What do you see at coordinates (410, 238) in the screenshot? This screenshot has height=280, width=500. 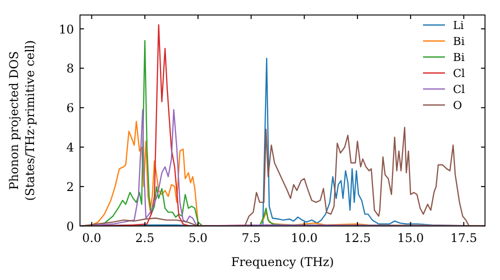 I see `x-tick-label: 15.0` at bounding box center [410, 238].